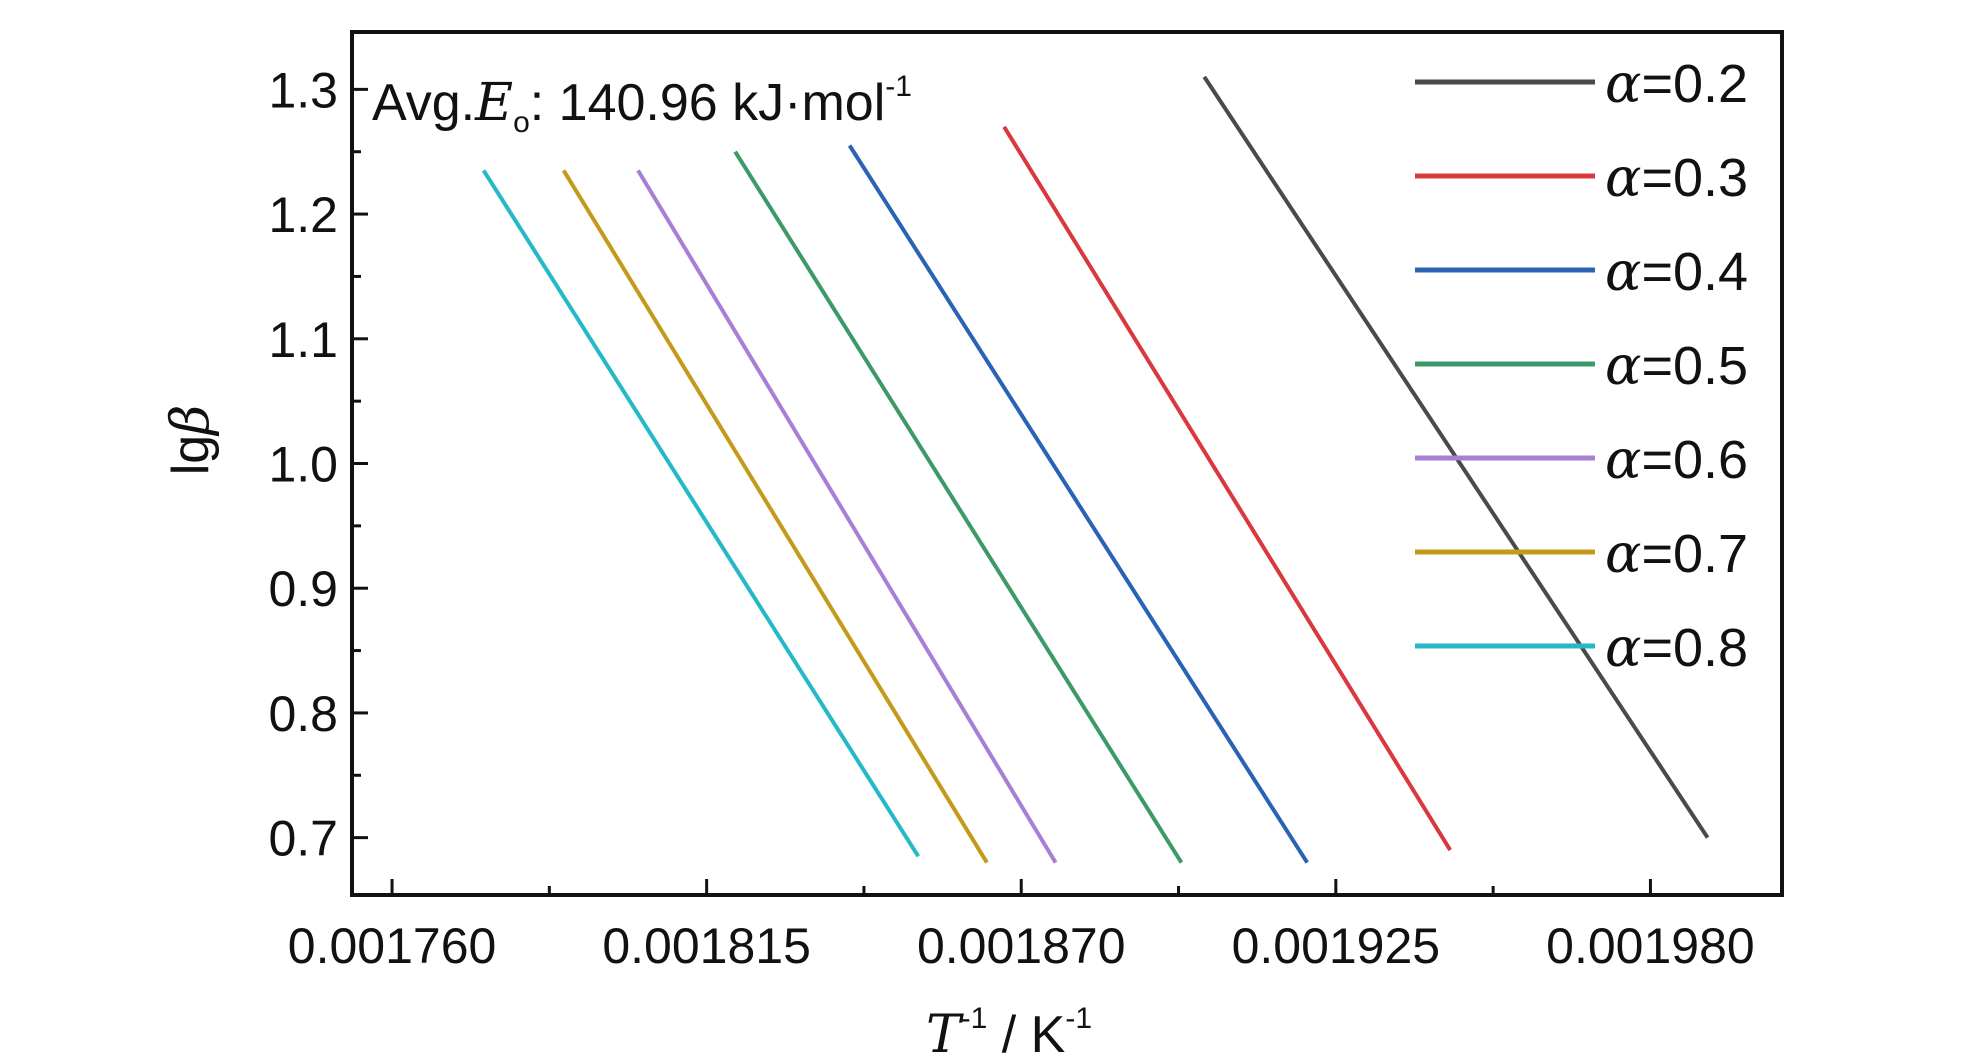  I want to click on x-tick-label: 0.001980, so click(1650, 946).